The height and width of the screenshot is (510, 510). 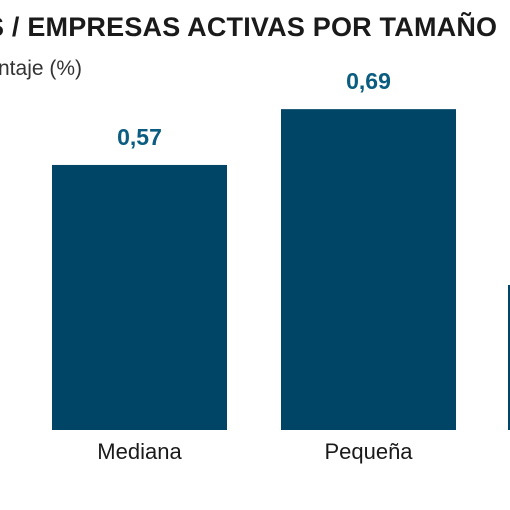 What do you see at coordinates (41, 68) in the screenshot?
I see `chart-subtitle: ntaje (%)` at bounding box center [41, 68].